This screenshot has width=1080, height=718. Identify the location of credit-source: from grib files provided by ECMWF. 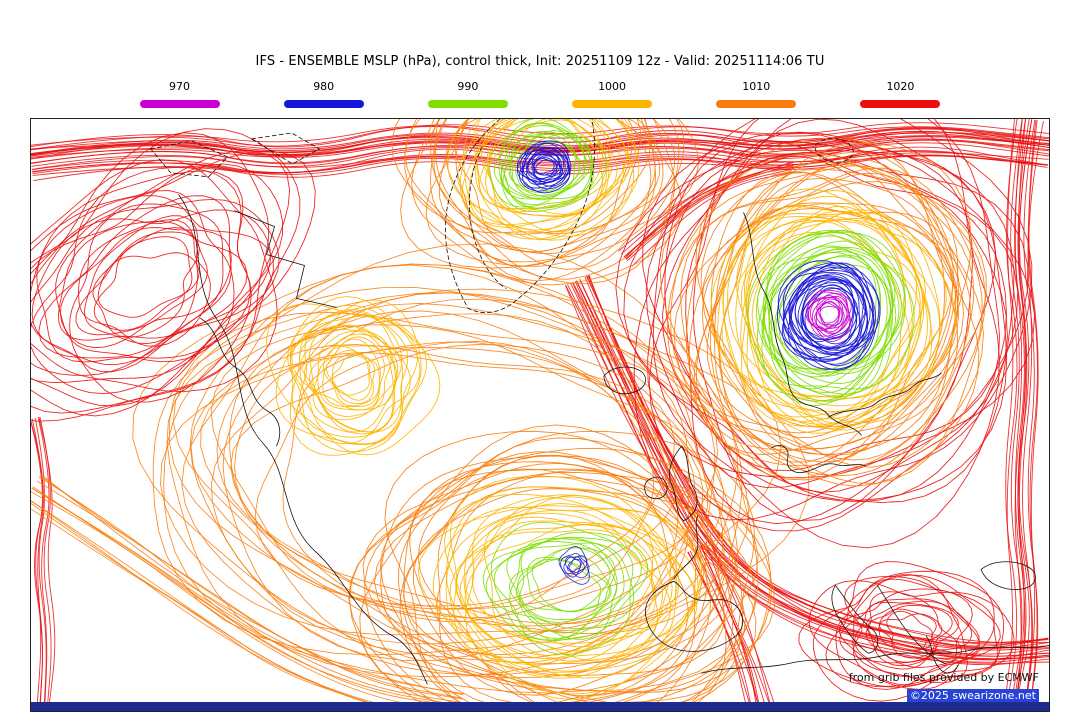
(943, 677).